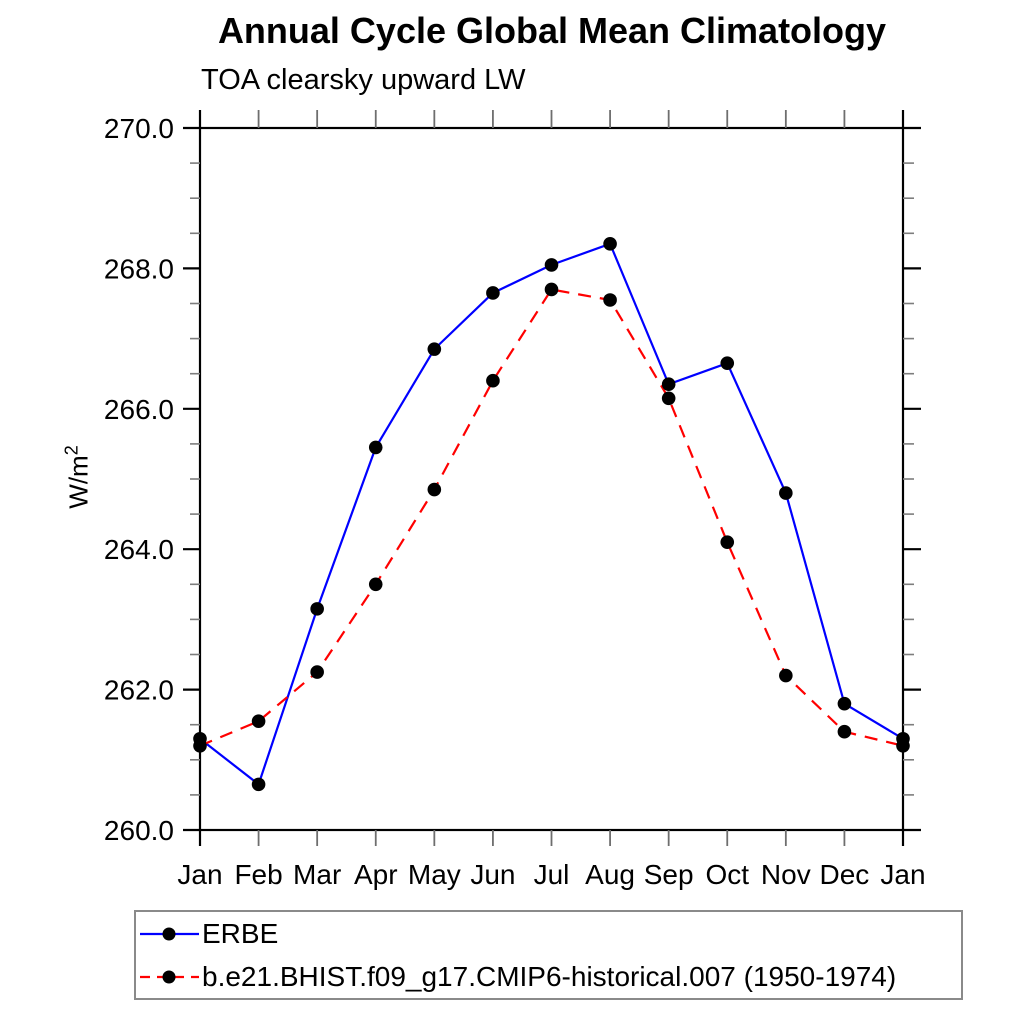  What do you see at coordinates (317, 874) in the screenshot?
I see `x-tick-label: Mar` at bounding box center [317, 874].